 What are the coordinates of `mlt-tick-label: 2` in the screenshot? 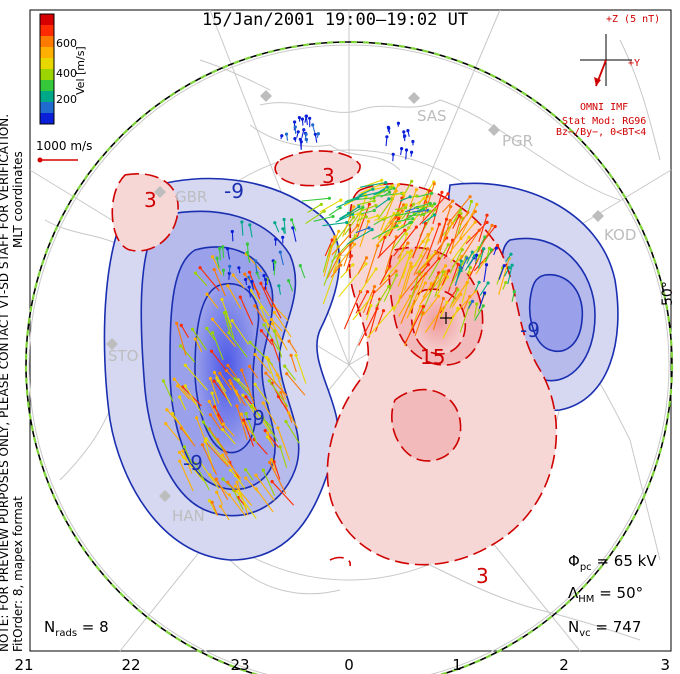 It's located at (564, 665).